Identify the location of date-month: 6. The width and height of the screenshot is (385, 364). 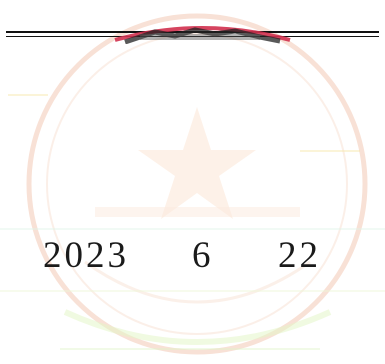
(203, 255).